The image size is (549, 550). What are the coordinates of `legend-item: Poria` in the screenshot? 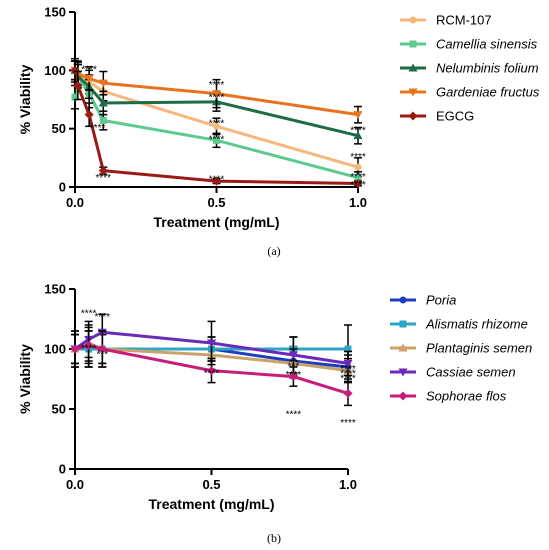 It's located at (423, 300).